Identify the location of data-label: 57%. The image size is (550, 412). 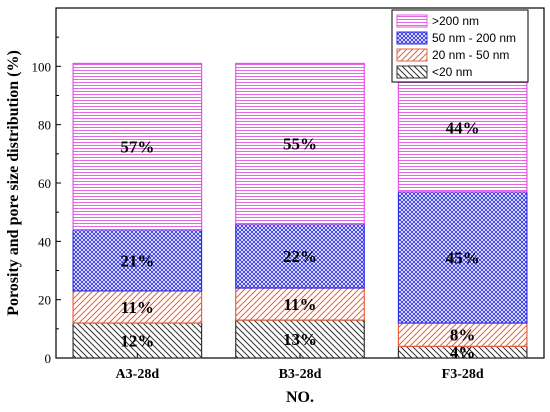
(137, 147).